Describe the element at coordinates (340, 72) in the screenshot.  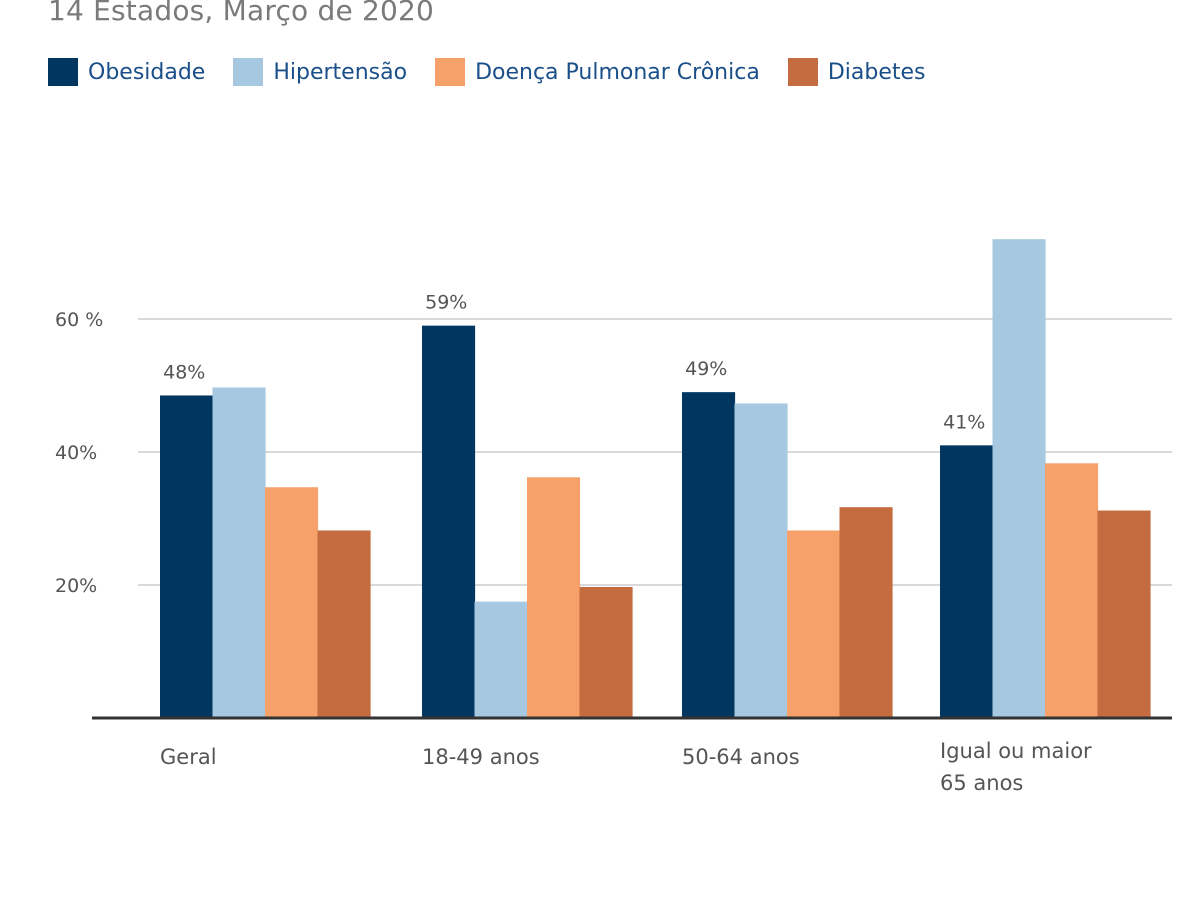
I see `legend-label: Hipertensão` at that location.